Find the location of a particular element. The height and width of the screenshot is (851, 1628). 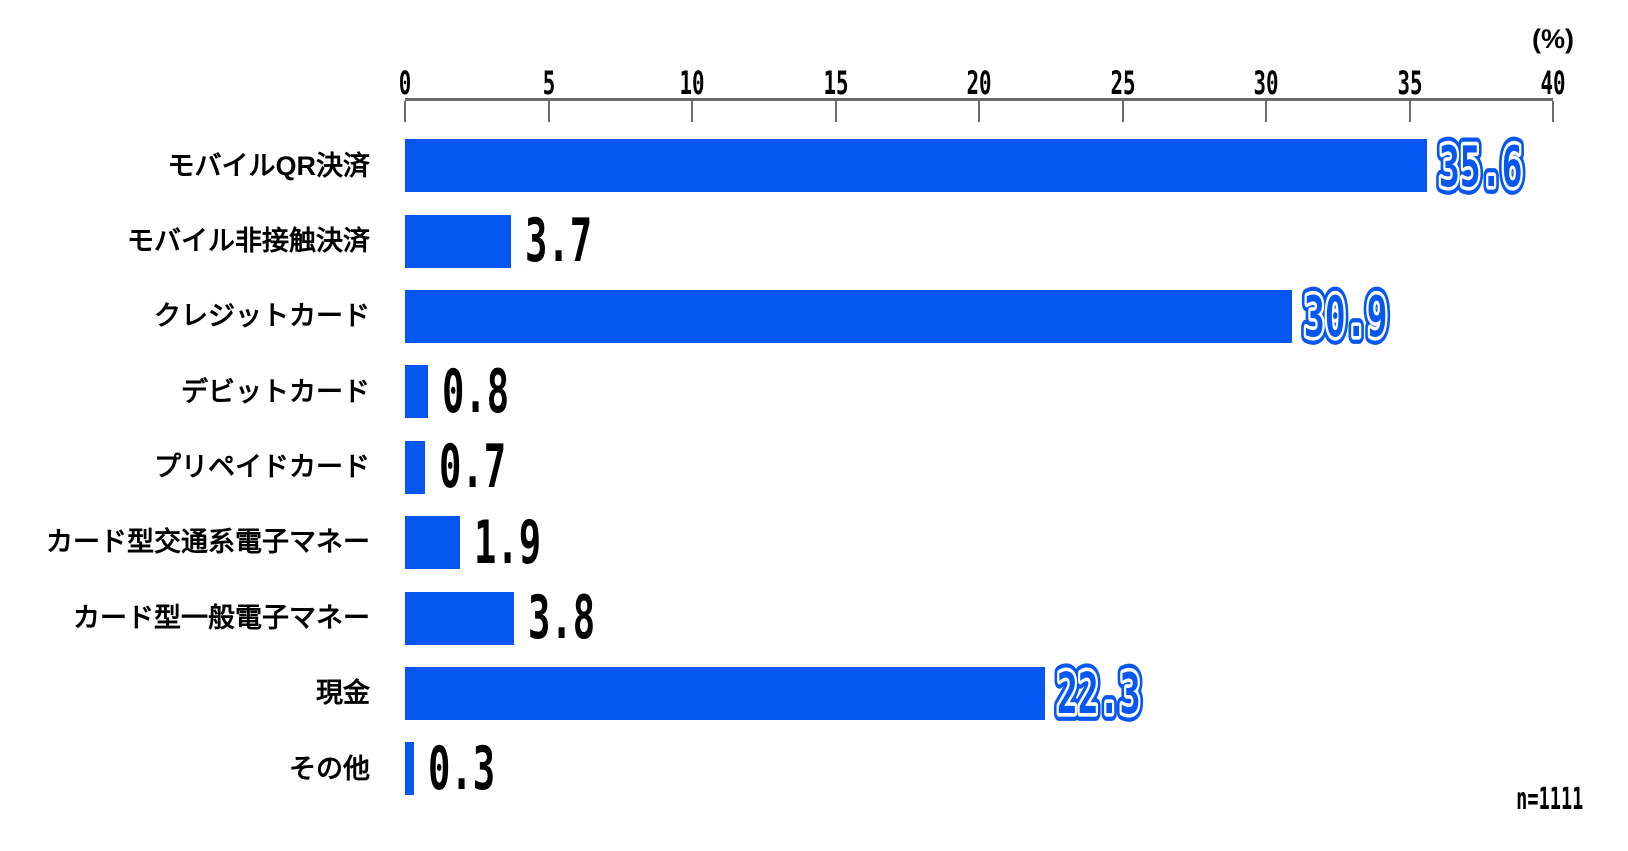

chart-row: その他 0.3 is located at coordinates (776, 768).